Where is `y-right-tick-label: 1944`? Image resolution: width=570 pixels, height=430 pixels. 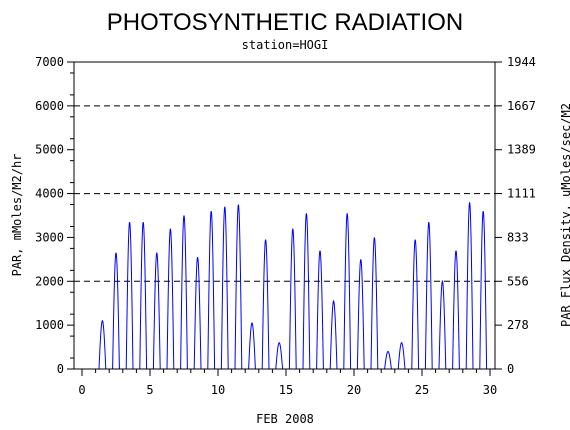 y-right-tick-label: 1944 is located at coordinates (521, 62).